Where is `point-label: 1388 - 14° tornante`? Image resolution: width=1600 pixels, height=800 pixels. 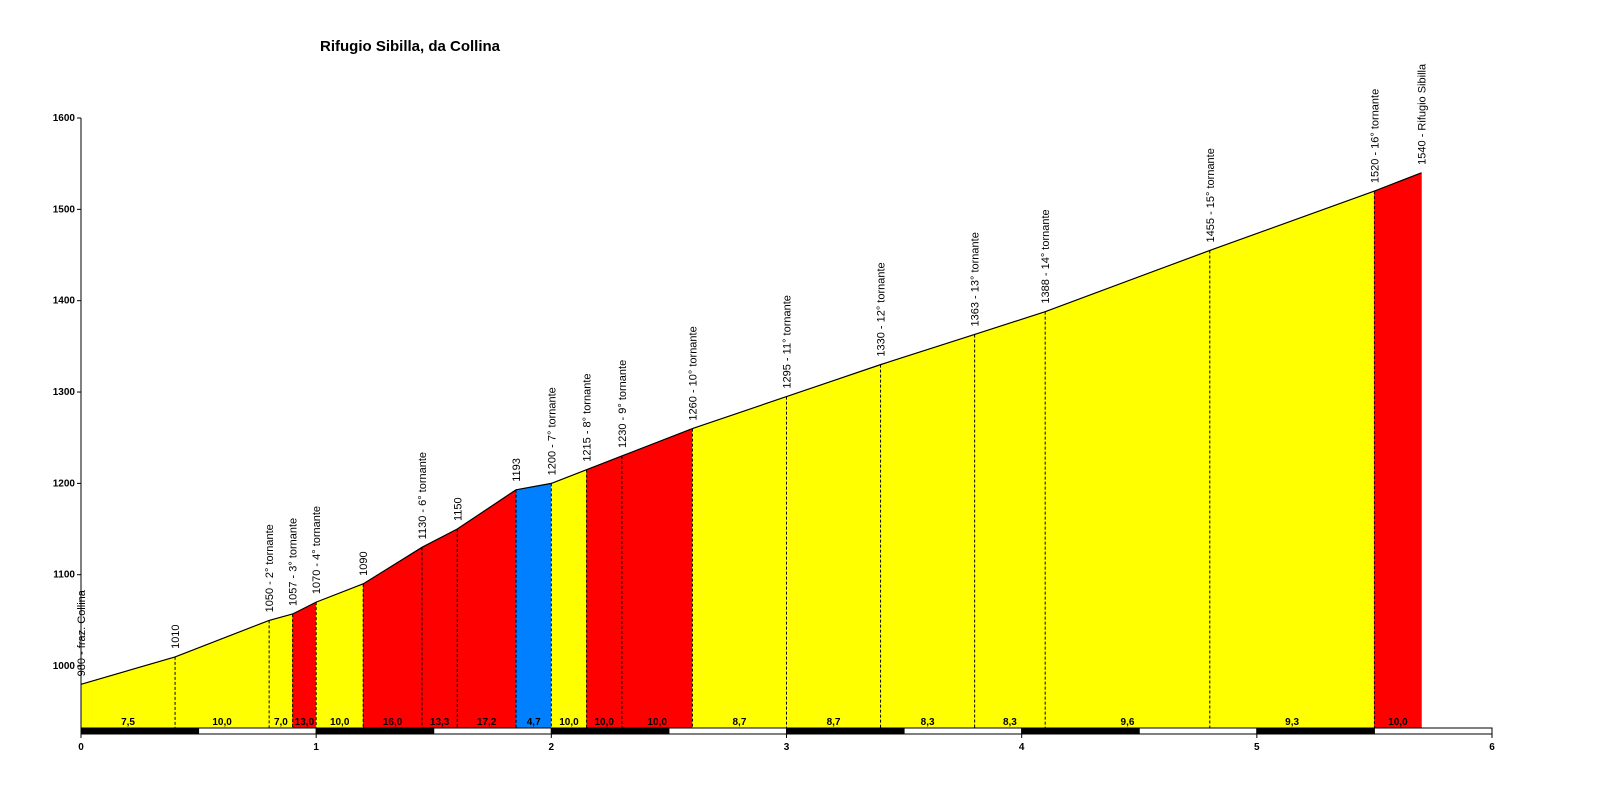 point-label: 1388 - 14° tornante is located at coordinates (1046, 256).